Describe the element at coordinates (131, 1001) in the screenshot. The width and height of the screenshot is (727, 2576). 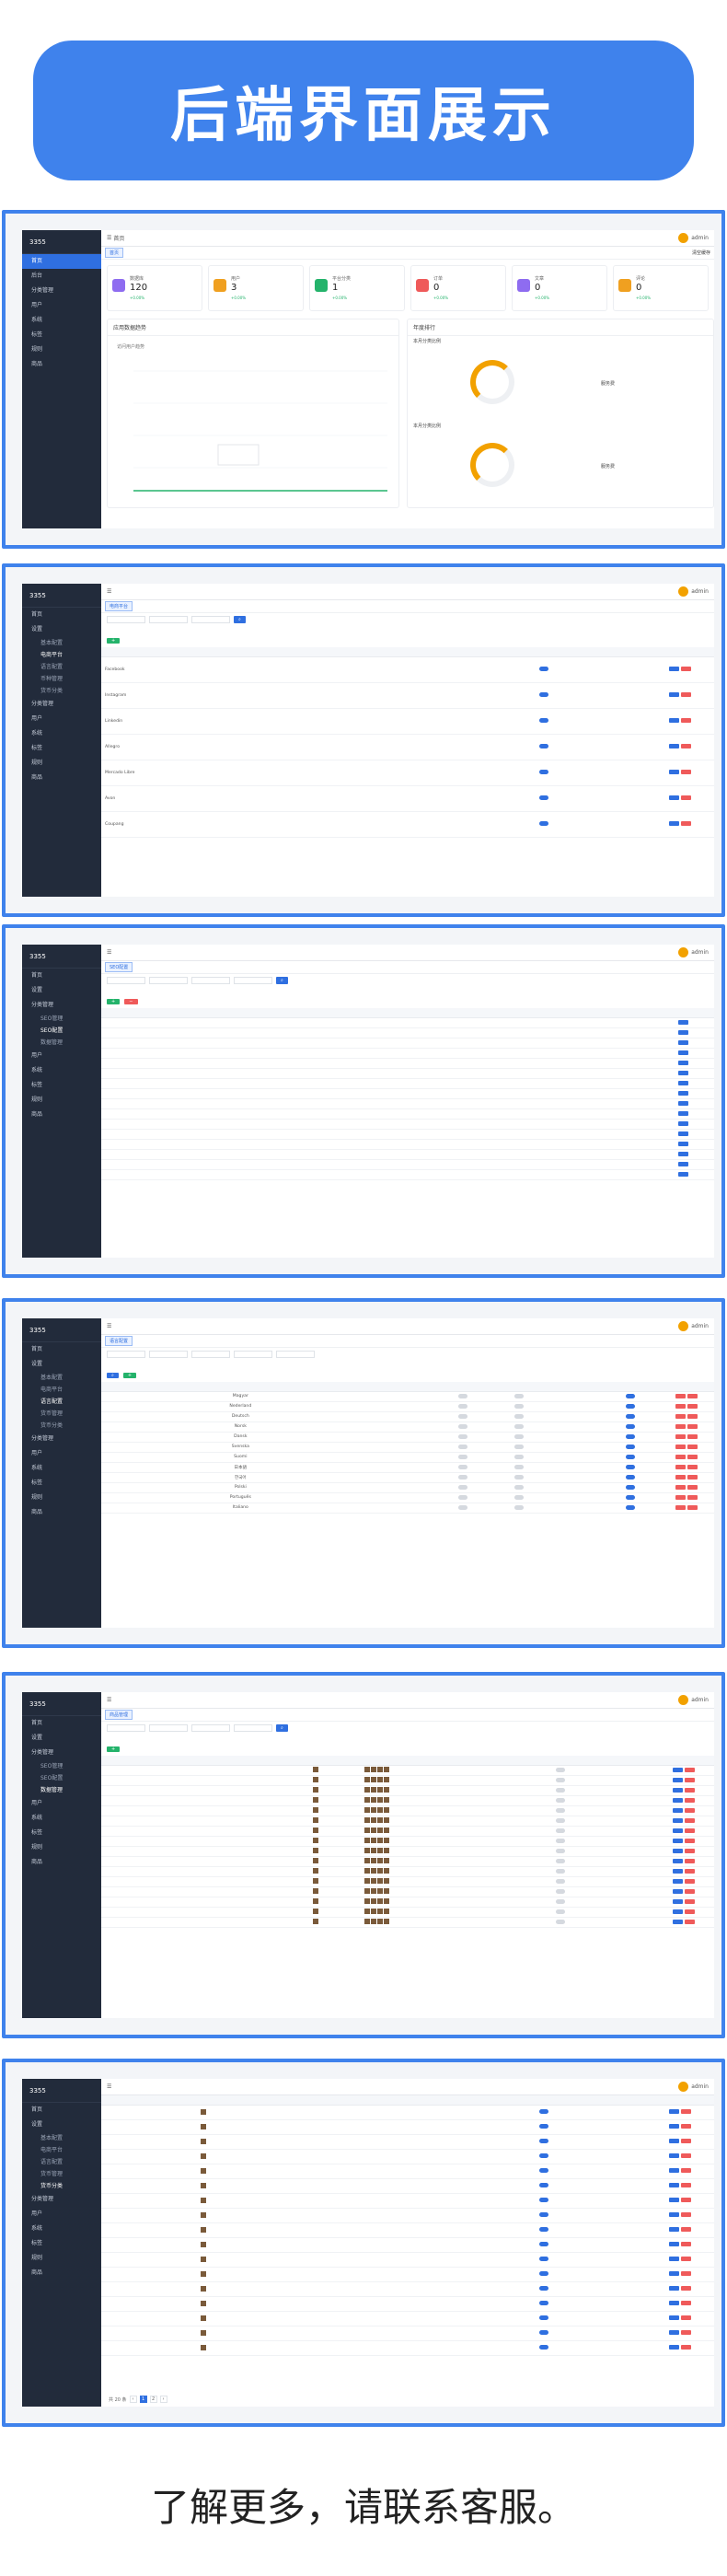
I see `delete-button: −` at that location.